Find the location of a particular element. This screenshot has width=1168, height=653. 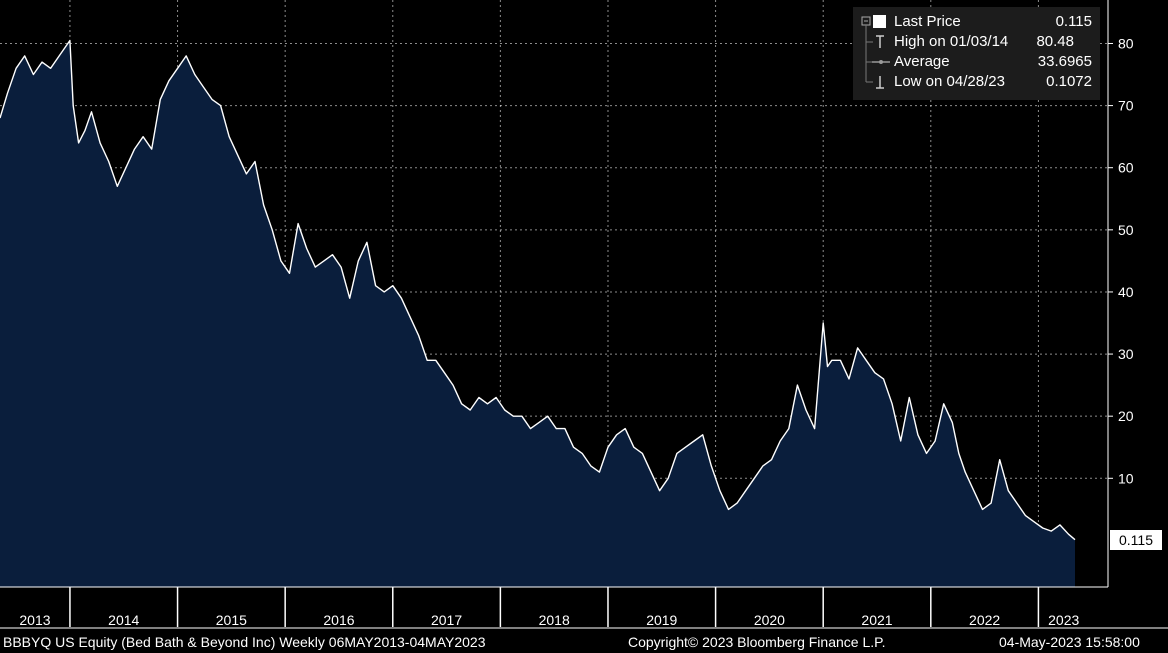

y-tick-label-50: 50 is located at coordinates (1126, 230).